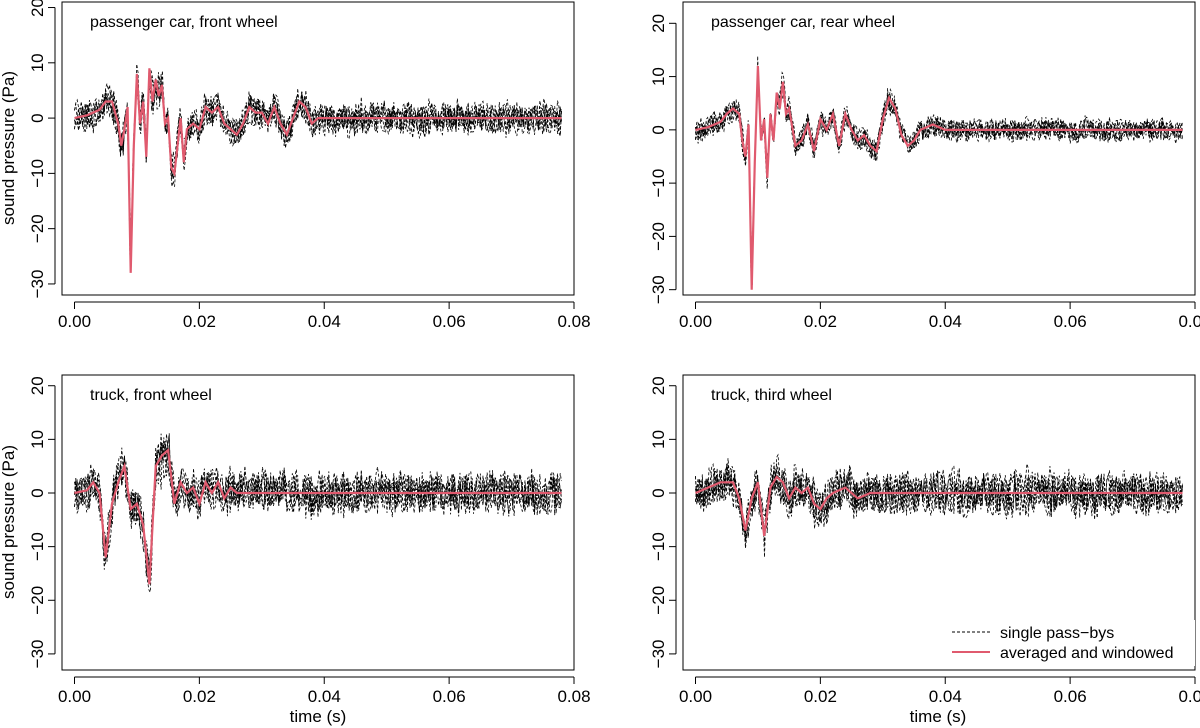  I want to click on panel-title-truck-front: truck, front wheel, so click(151, 395).